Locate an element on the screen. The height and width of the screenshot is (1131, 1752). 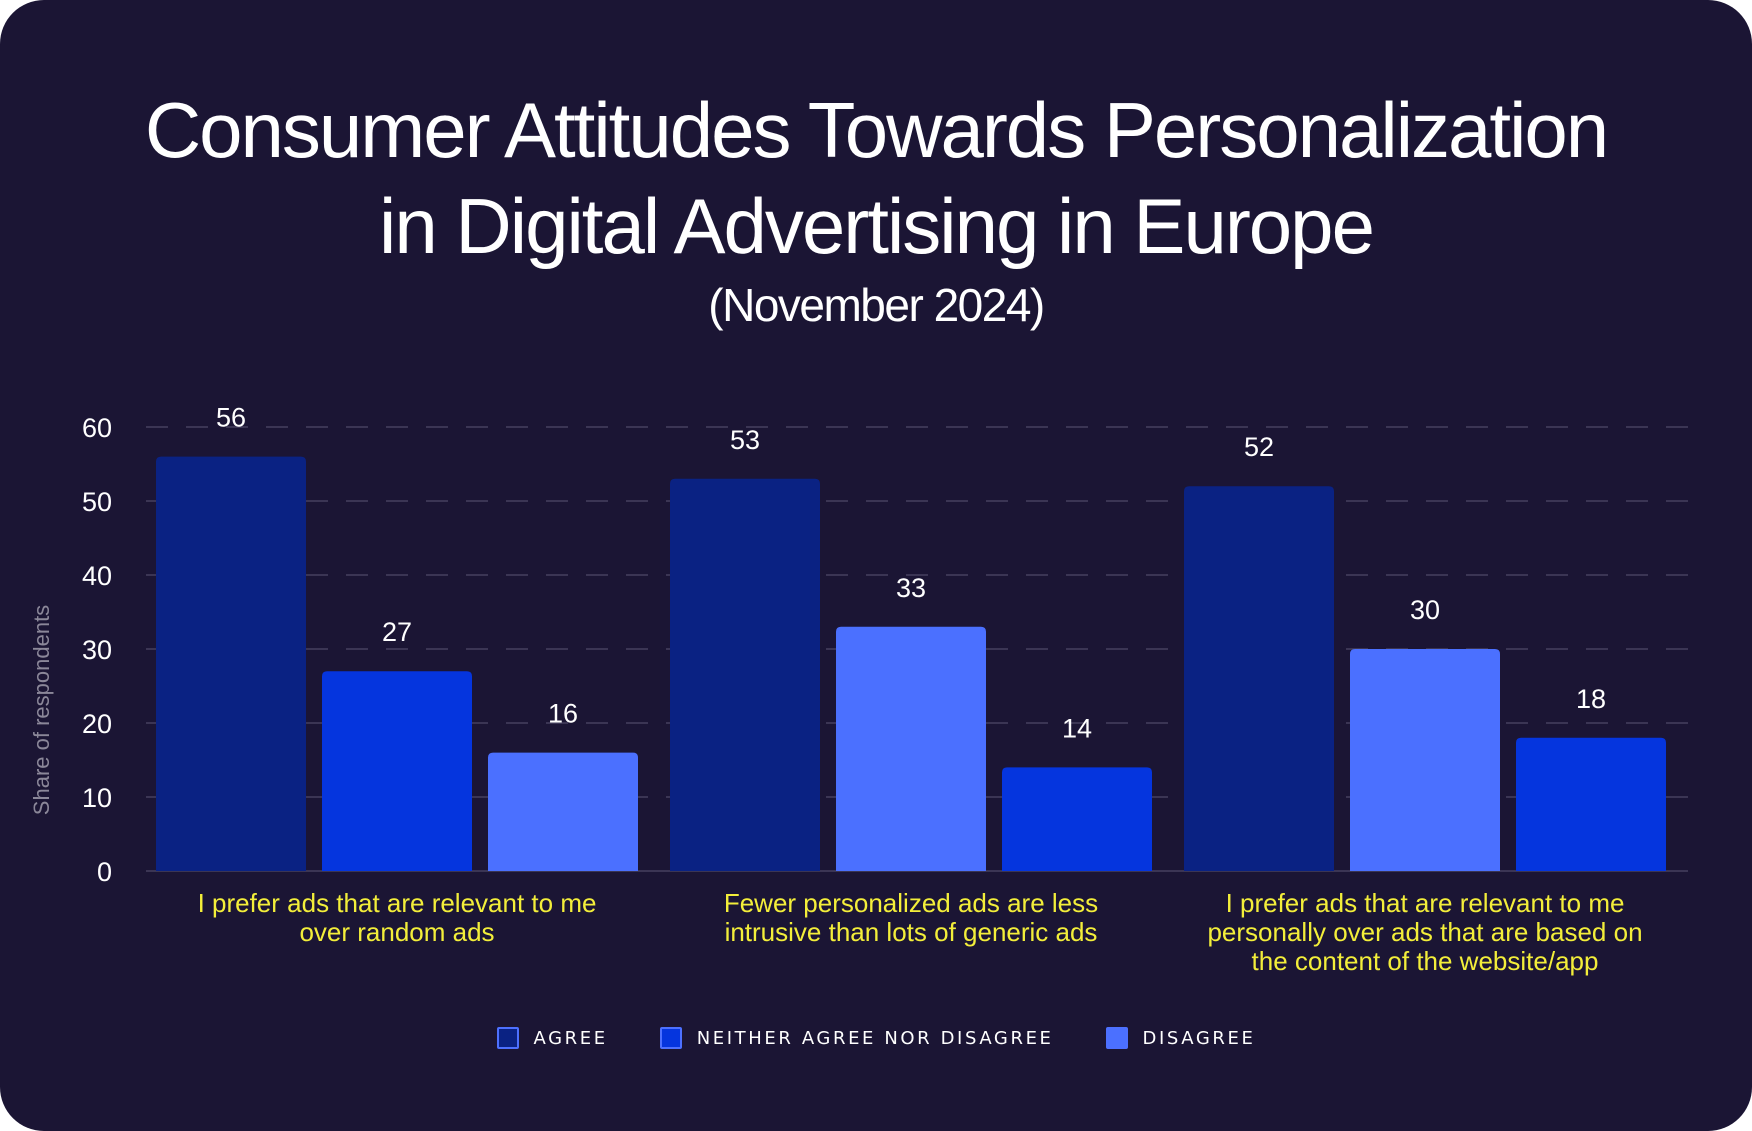
y-axis-label: Share of respondents is located at coordinates (41, 710).